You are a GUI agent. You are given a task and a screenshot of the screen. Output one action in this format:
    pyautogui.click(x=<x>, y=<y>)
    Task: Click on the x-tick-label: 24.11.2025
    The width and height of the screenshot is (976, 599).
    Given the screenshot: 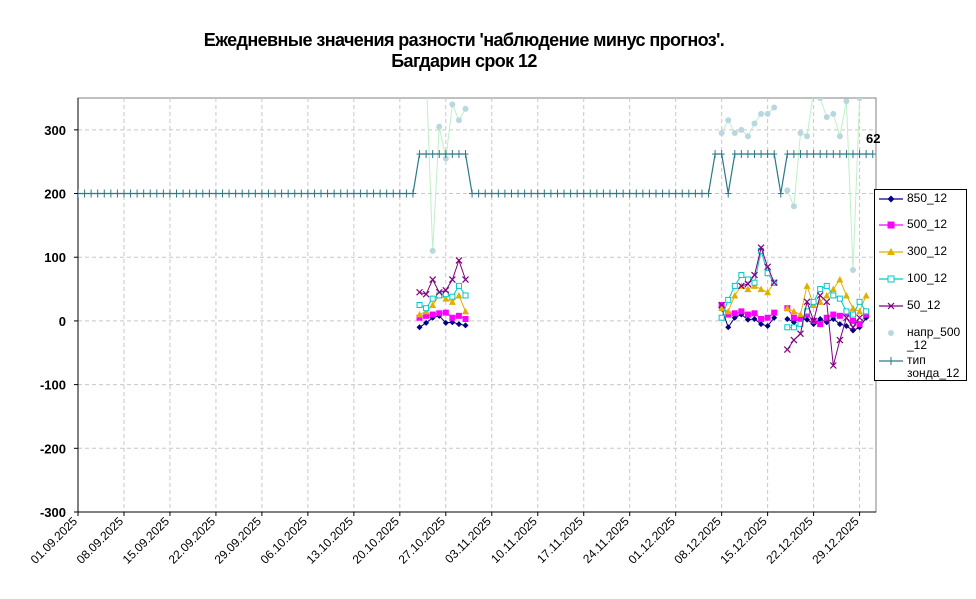 What is the action you would take?
    pyautogui.click(x=606, y=540)
    